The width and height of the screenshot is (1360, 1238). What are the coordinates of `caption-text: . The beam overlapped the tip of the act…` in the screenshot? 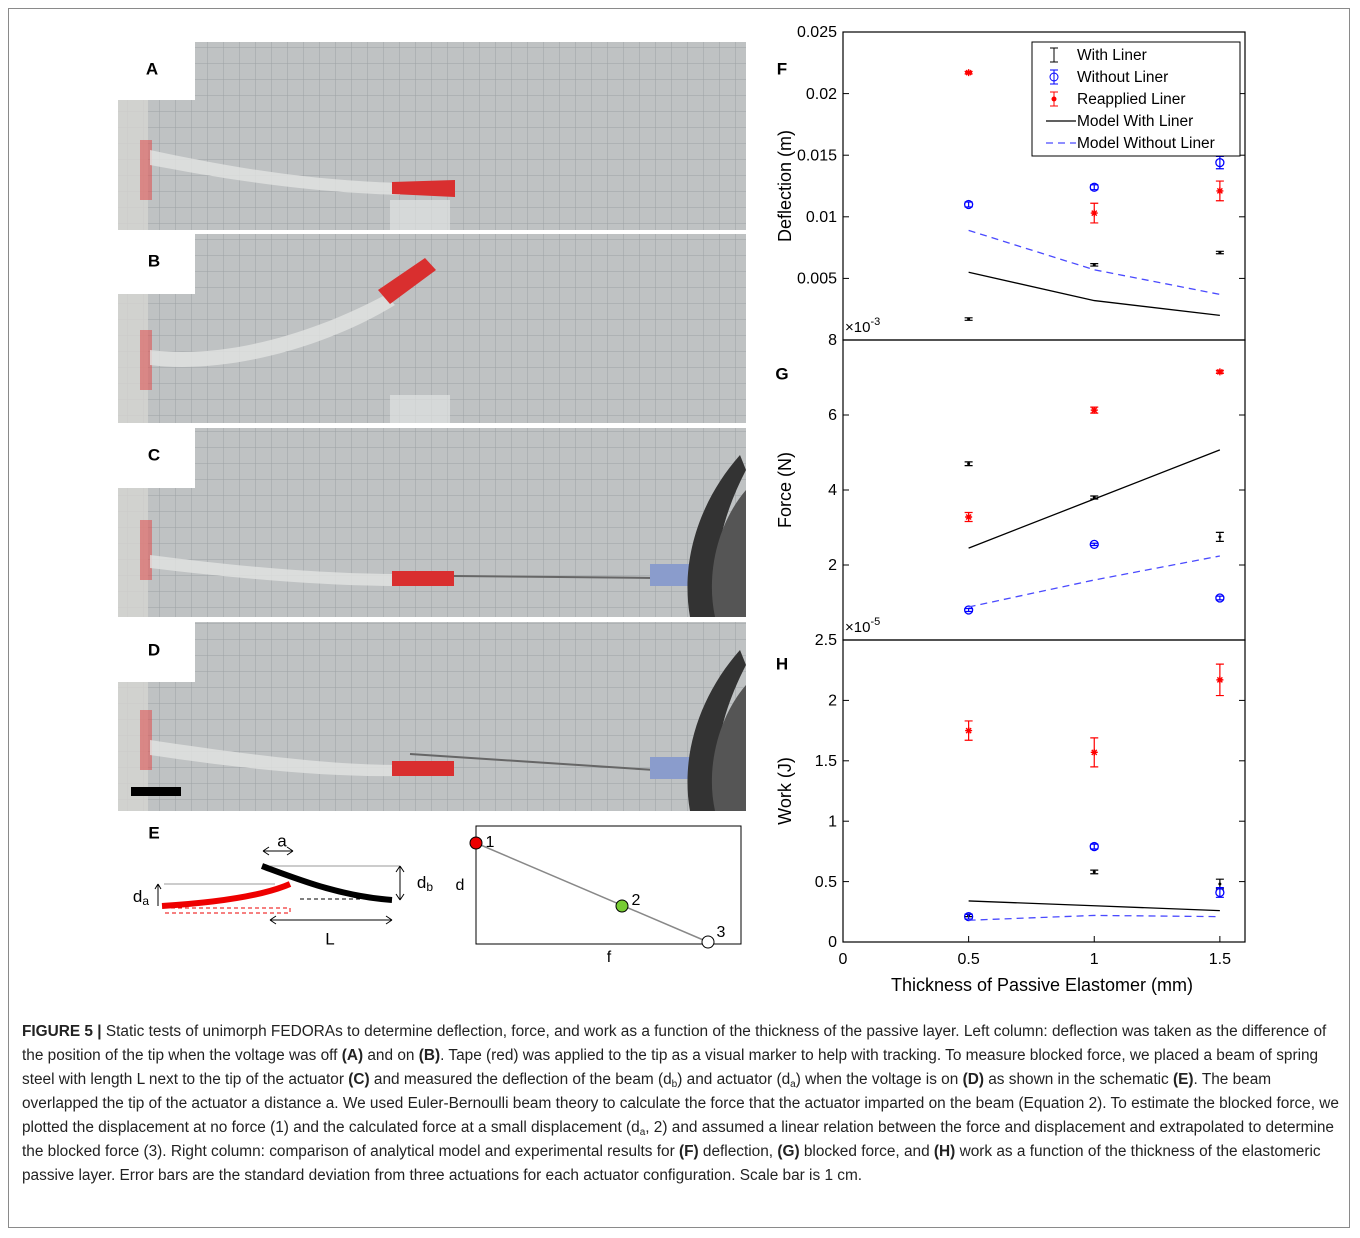 It's located at (680, 1103).